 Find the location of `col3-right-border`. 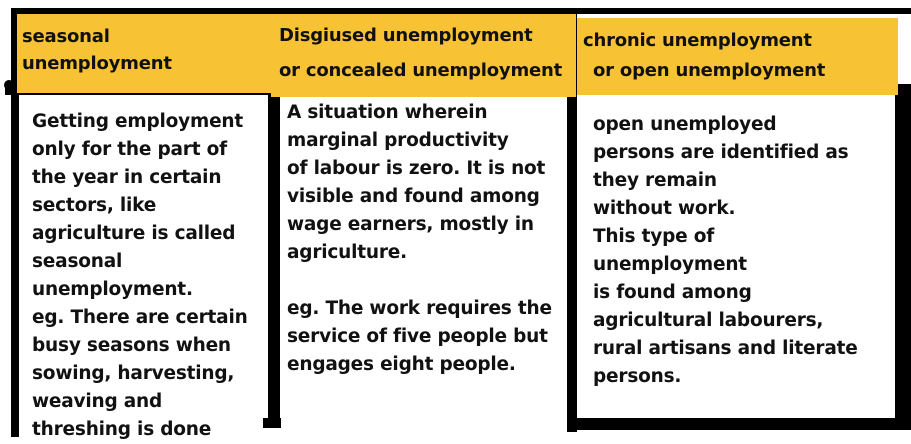

col3-right-border is located at coordinates (903, 257).